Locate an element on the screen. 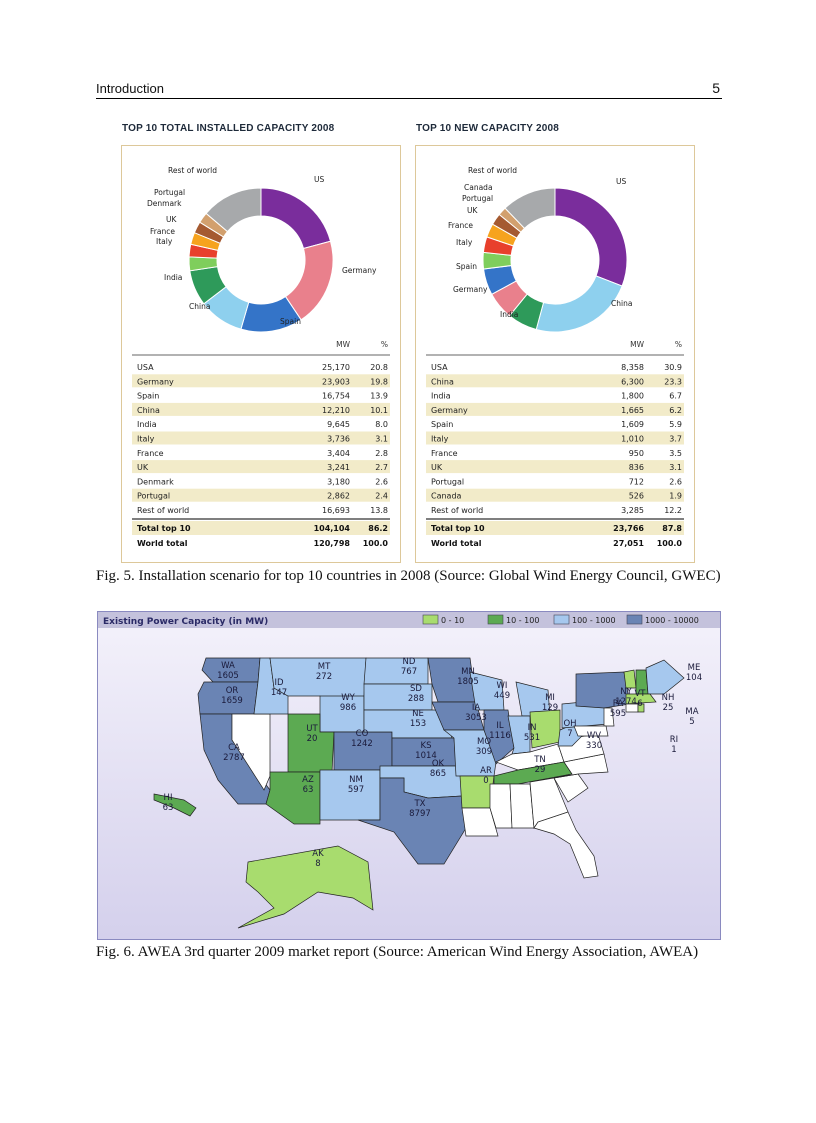 This screenshot has width=816, height=1123. state-abbr-ks: KS is located at coordinates (426, 746).